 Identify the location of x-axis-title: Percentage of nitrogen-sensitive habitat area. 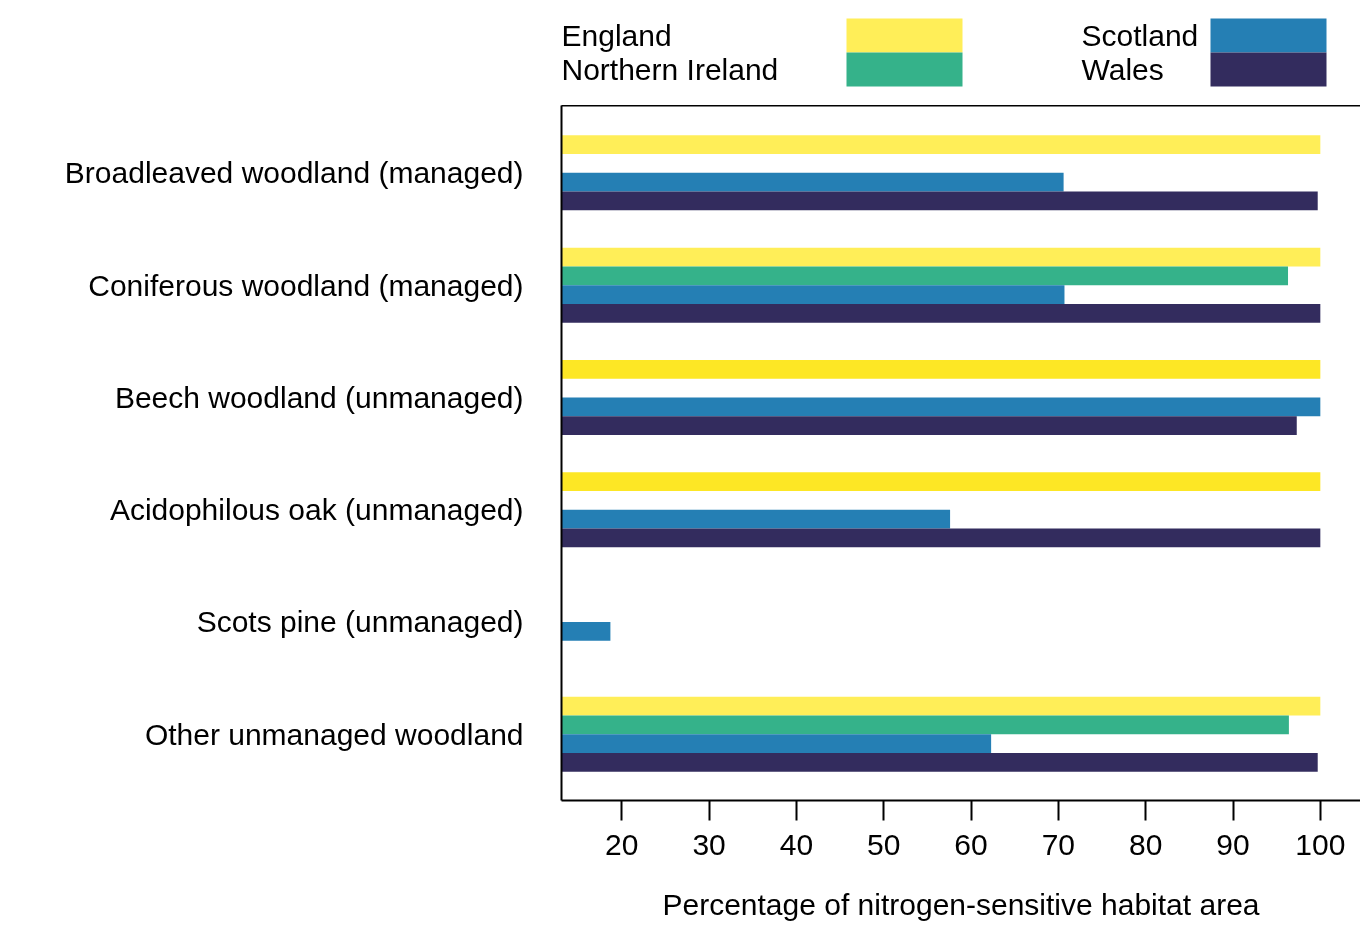
(961, 904).